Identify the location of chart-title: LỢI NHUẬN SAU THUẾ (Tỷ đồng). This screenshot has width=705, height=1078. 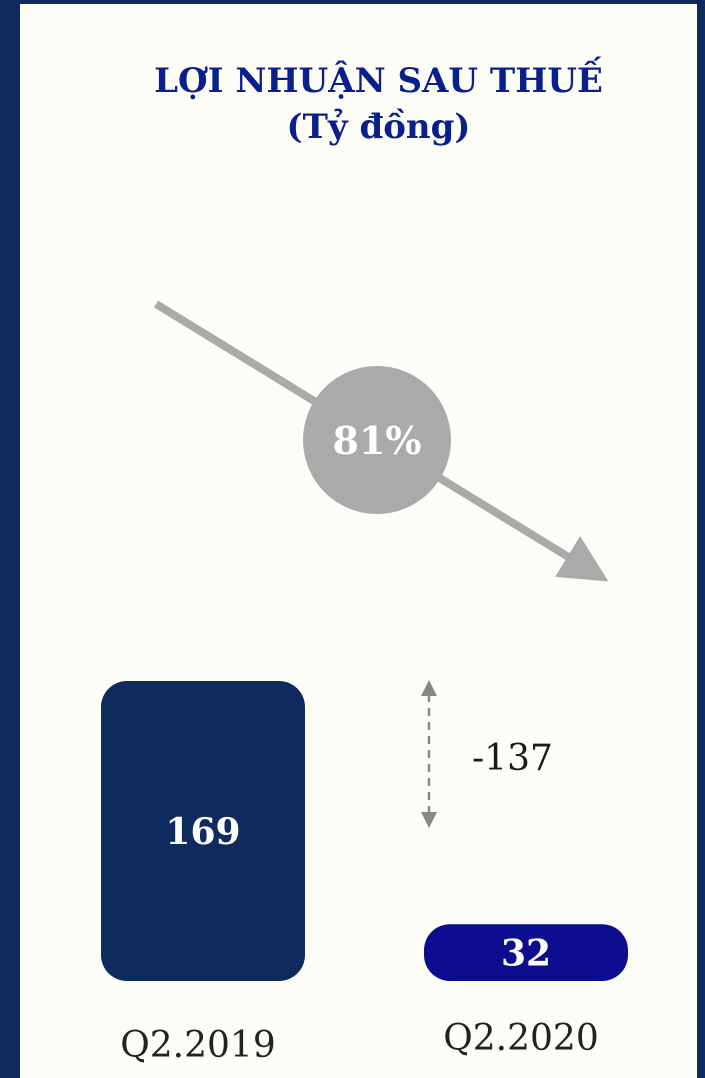
(372, 104).